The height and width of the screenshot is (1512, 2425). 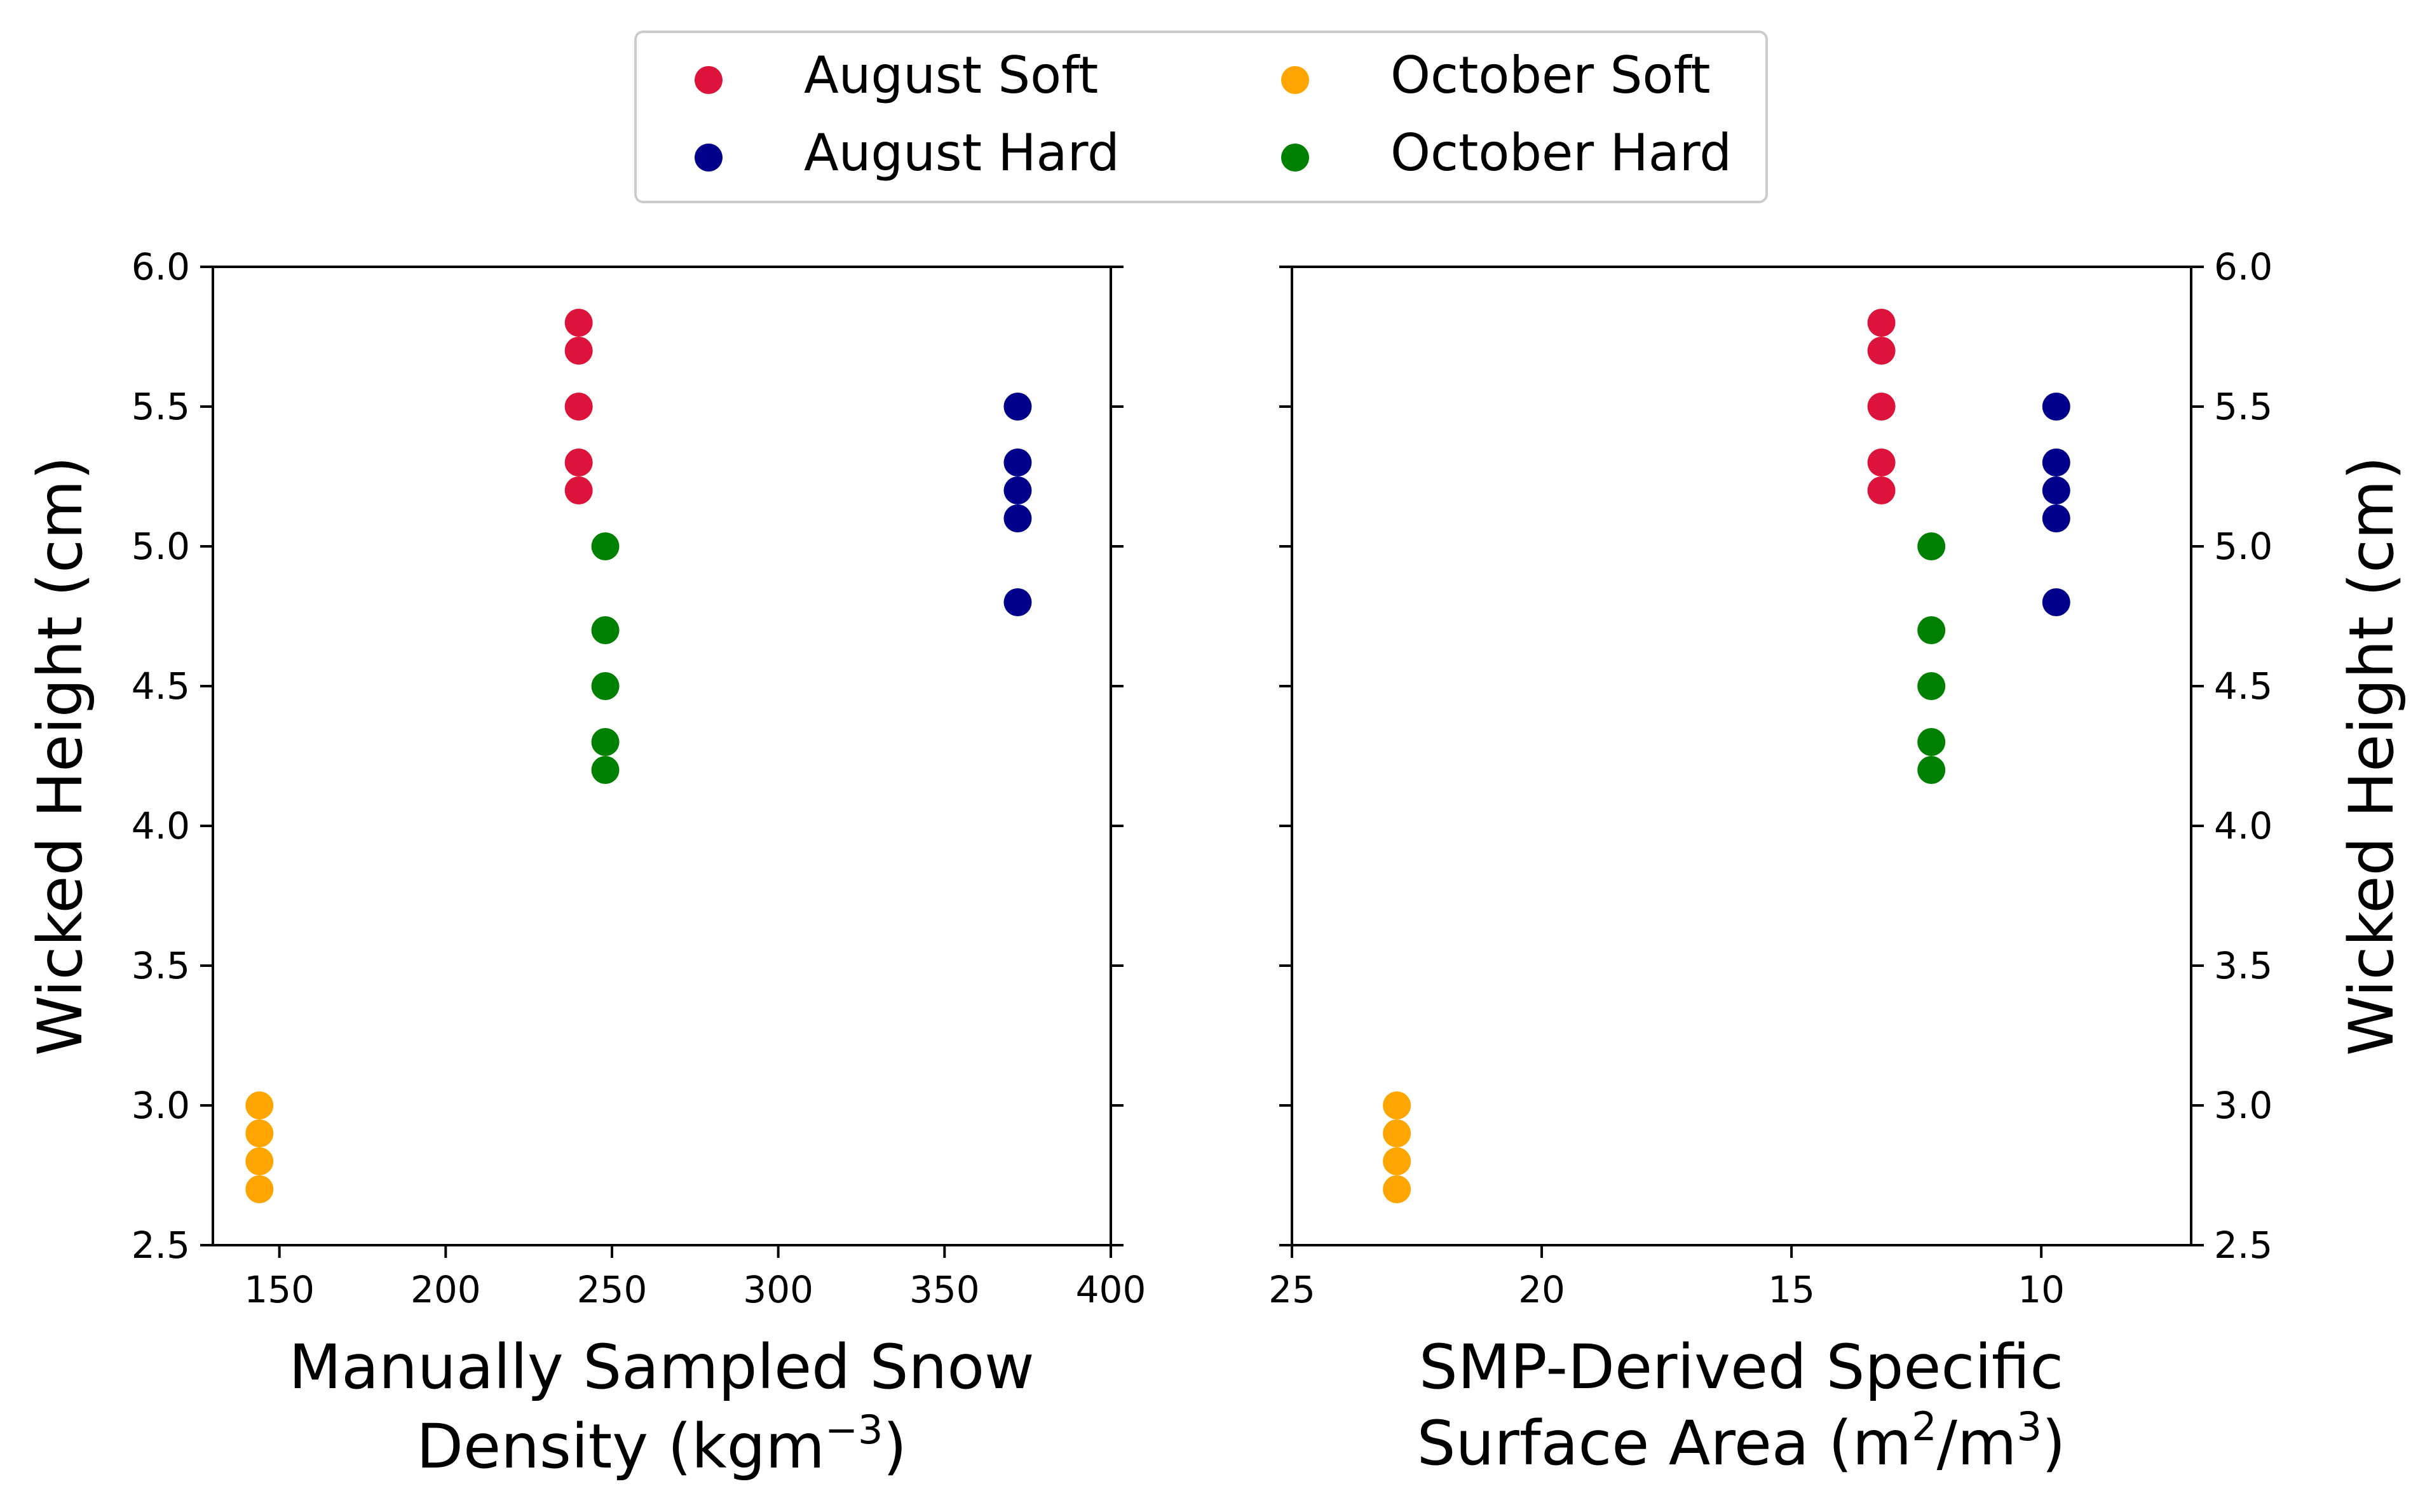 What do you see at coordinates (612, 1289) in the screenshot?
I see `left-xtick-label: 250` at bounding box center [612, 1289].